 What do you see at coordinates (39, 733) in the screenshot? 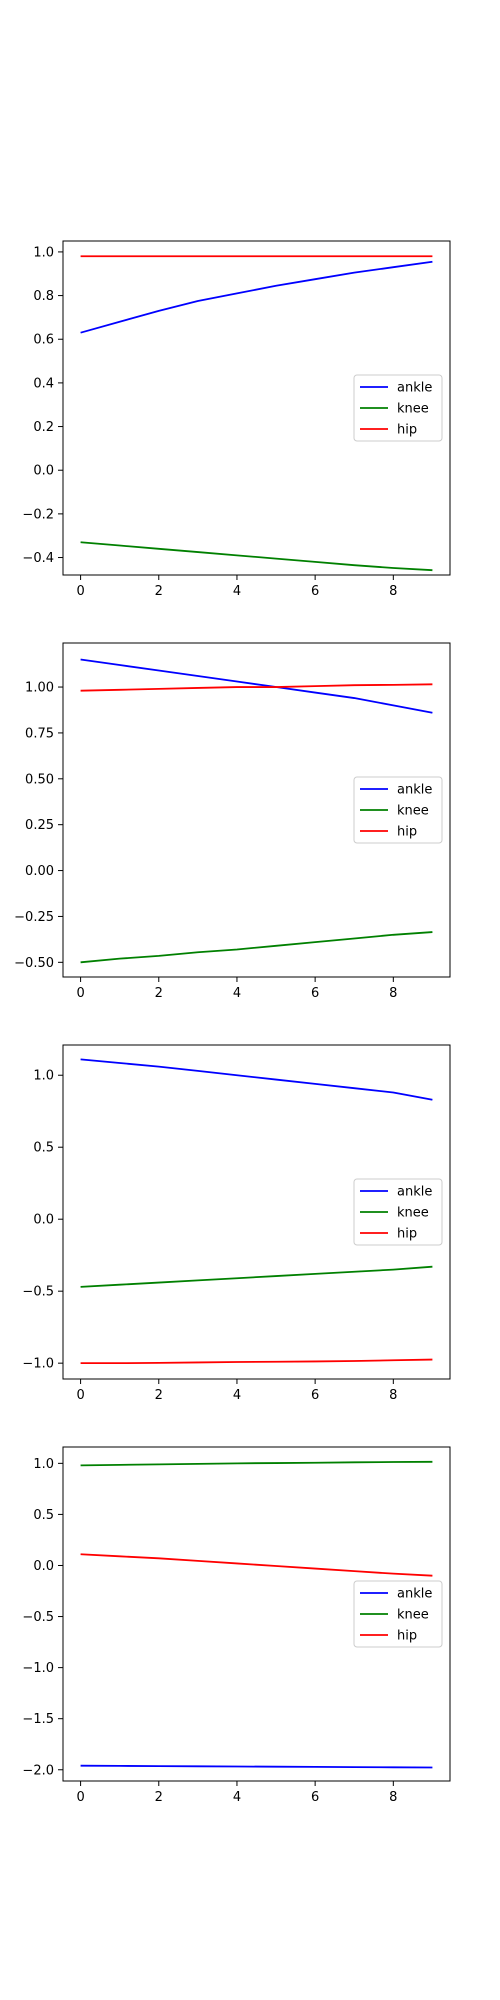
I see `y-tick-label: 0.75` at bounding box center [39, 733].